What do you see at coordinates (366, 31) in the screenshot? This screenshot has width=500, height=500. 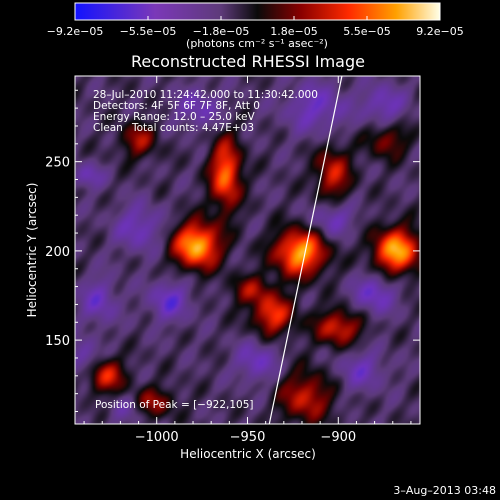 I see `colorbar-tick-label: 5.5e−05` at bounding box center [366, 31].